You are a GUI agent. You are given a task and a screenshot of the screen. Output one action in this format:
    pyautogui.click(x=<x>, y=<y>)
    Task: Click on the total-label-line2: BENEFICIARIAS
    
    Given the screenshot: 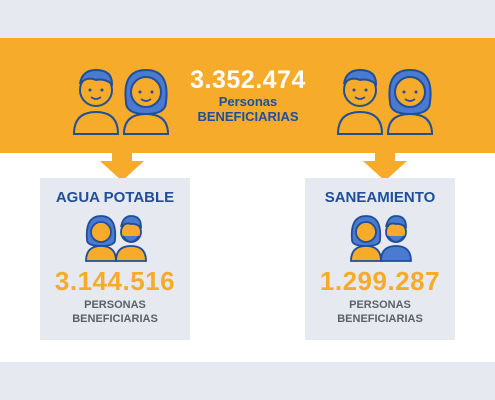 What is the action you would take?
    pyautogui.click(x=248, y=116)
    